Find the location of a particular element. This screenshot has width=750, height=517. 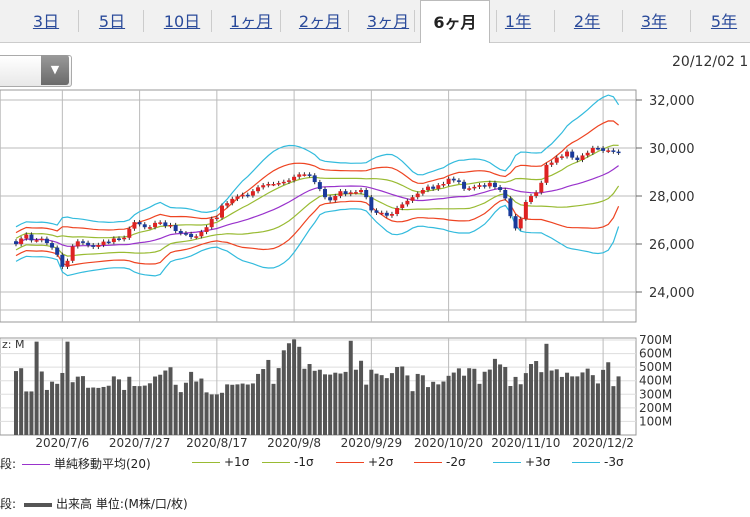

chevron-down-icon: ▼ is located at coordinates (55, 70).